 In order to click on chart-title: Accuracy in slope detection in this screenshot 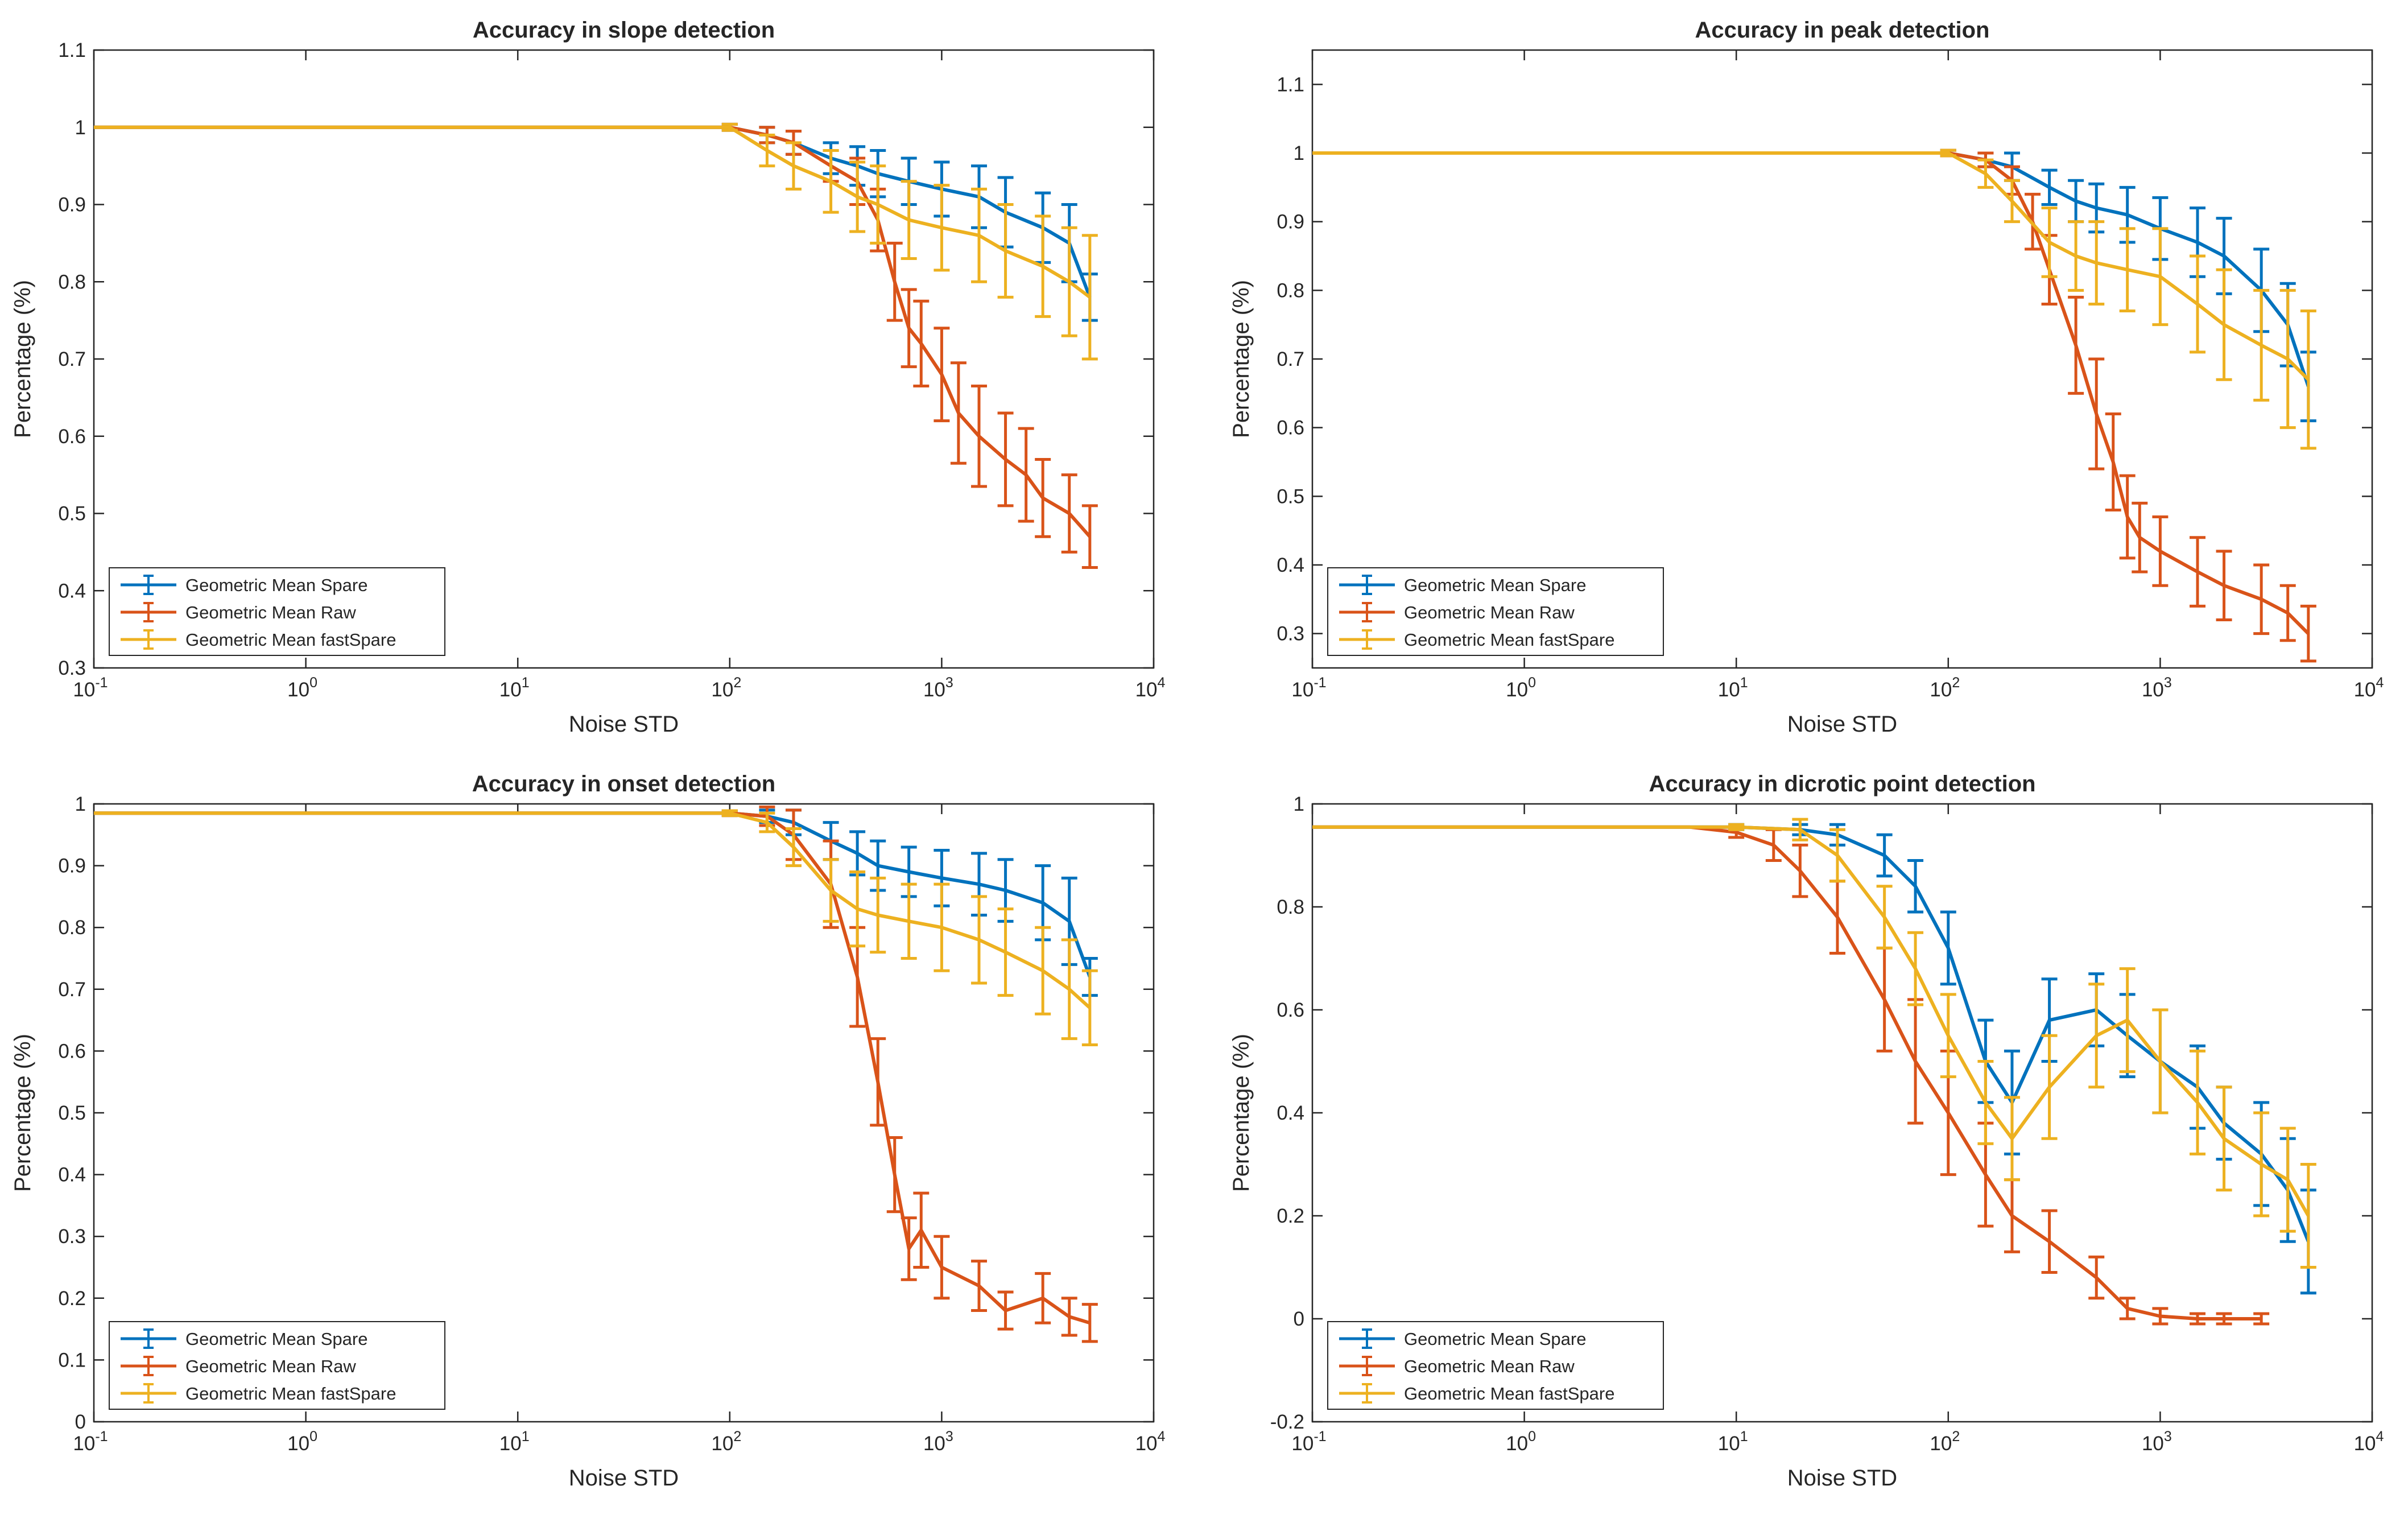, I will do `click(624, 30)`.